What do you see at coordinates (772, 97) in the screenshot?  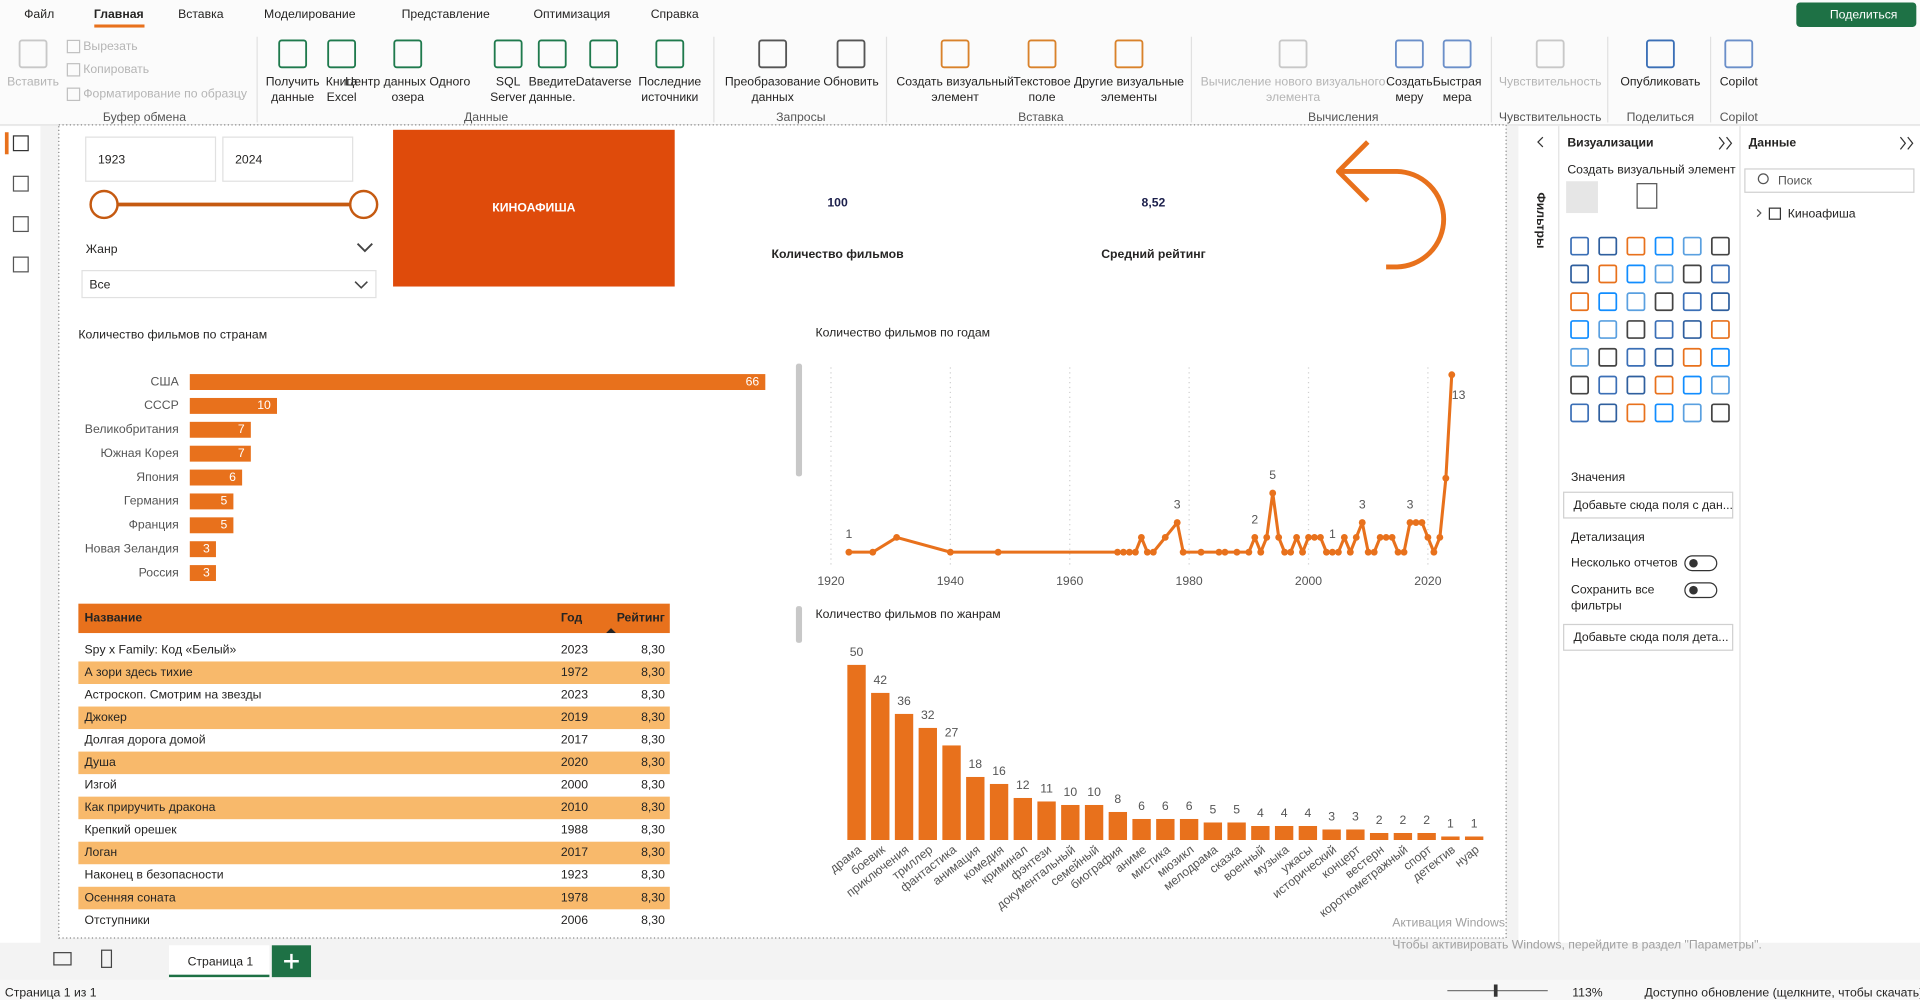 I see `ribbon-button: данных` at bounding box center [772, 97].